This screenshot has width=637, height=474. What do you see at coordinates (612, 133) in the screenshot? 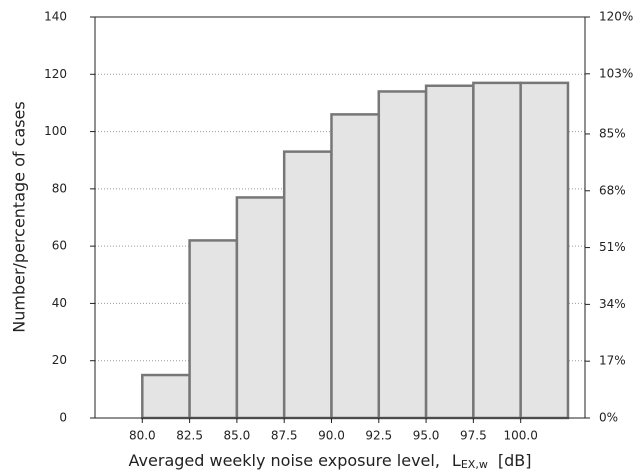
I see `y2-tick-label: 85%` at bounding box center [612, 133].